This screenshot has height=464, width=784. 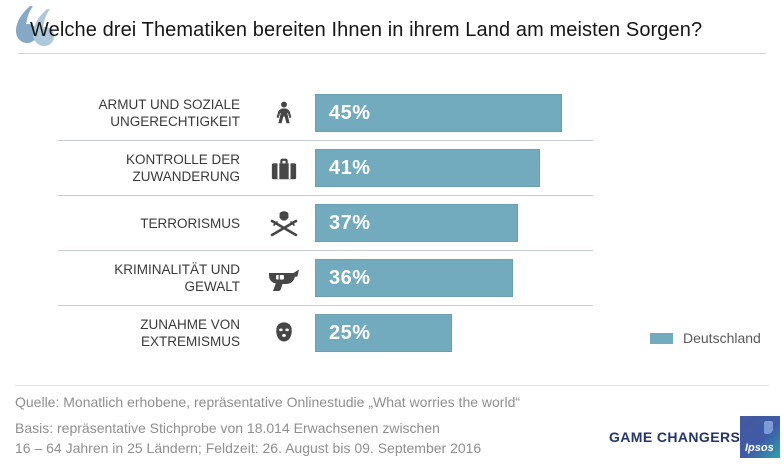 I want to click on person-icon, so click(x=277, y=113).